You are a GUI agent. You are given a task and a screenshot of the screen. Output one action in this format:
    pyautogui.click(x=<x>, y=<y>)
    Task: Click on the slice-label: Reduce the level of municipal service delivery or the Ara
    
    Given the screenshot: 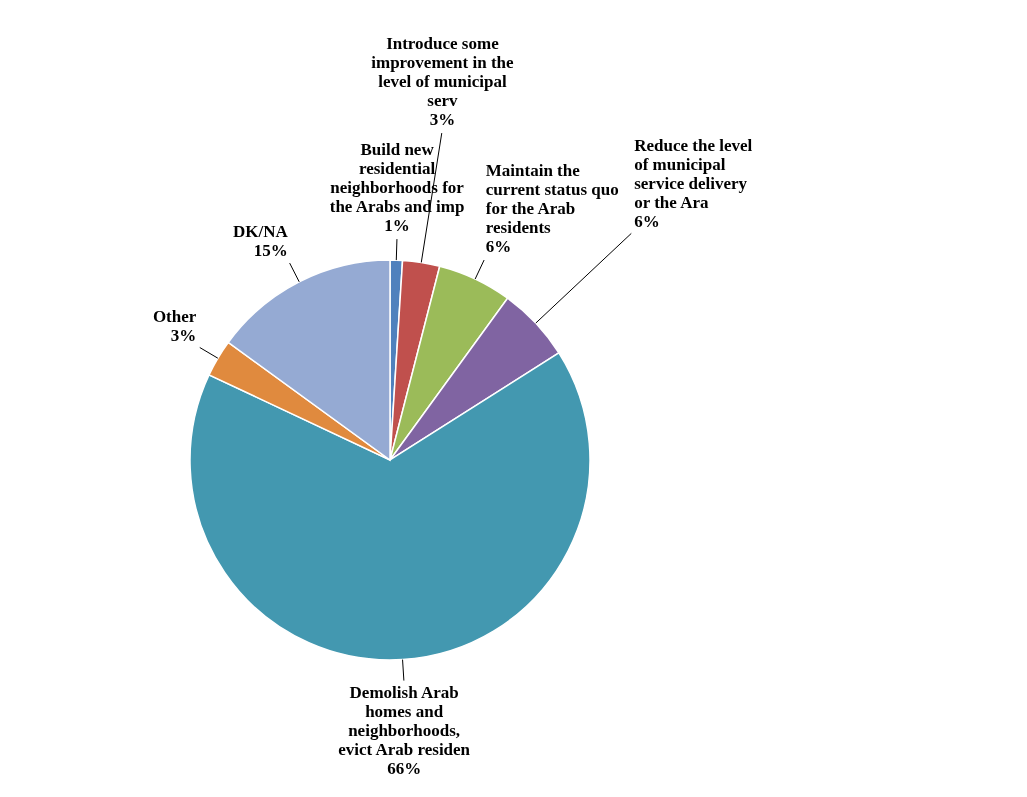 What is the action you would take?
    pyautogui.click(x=693, y=173)
    